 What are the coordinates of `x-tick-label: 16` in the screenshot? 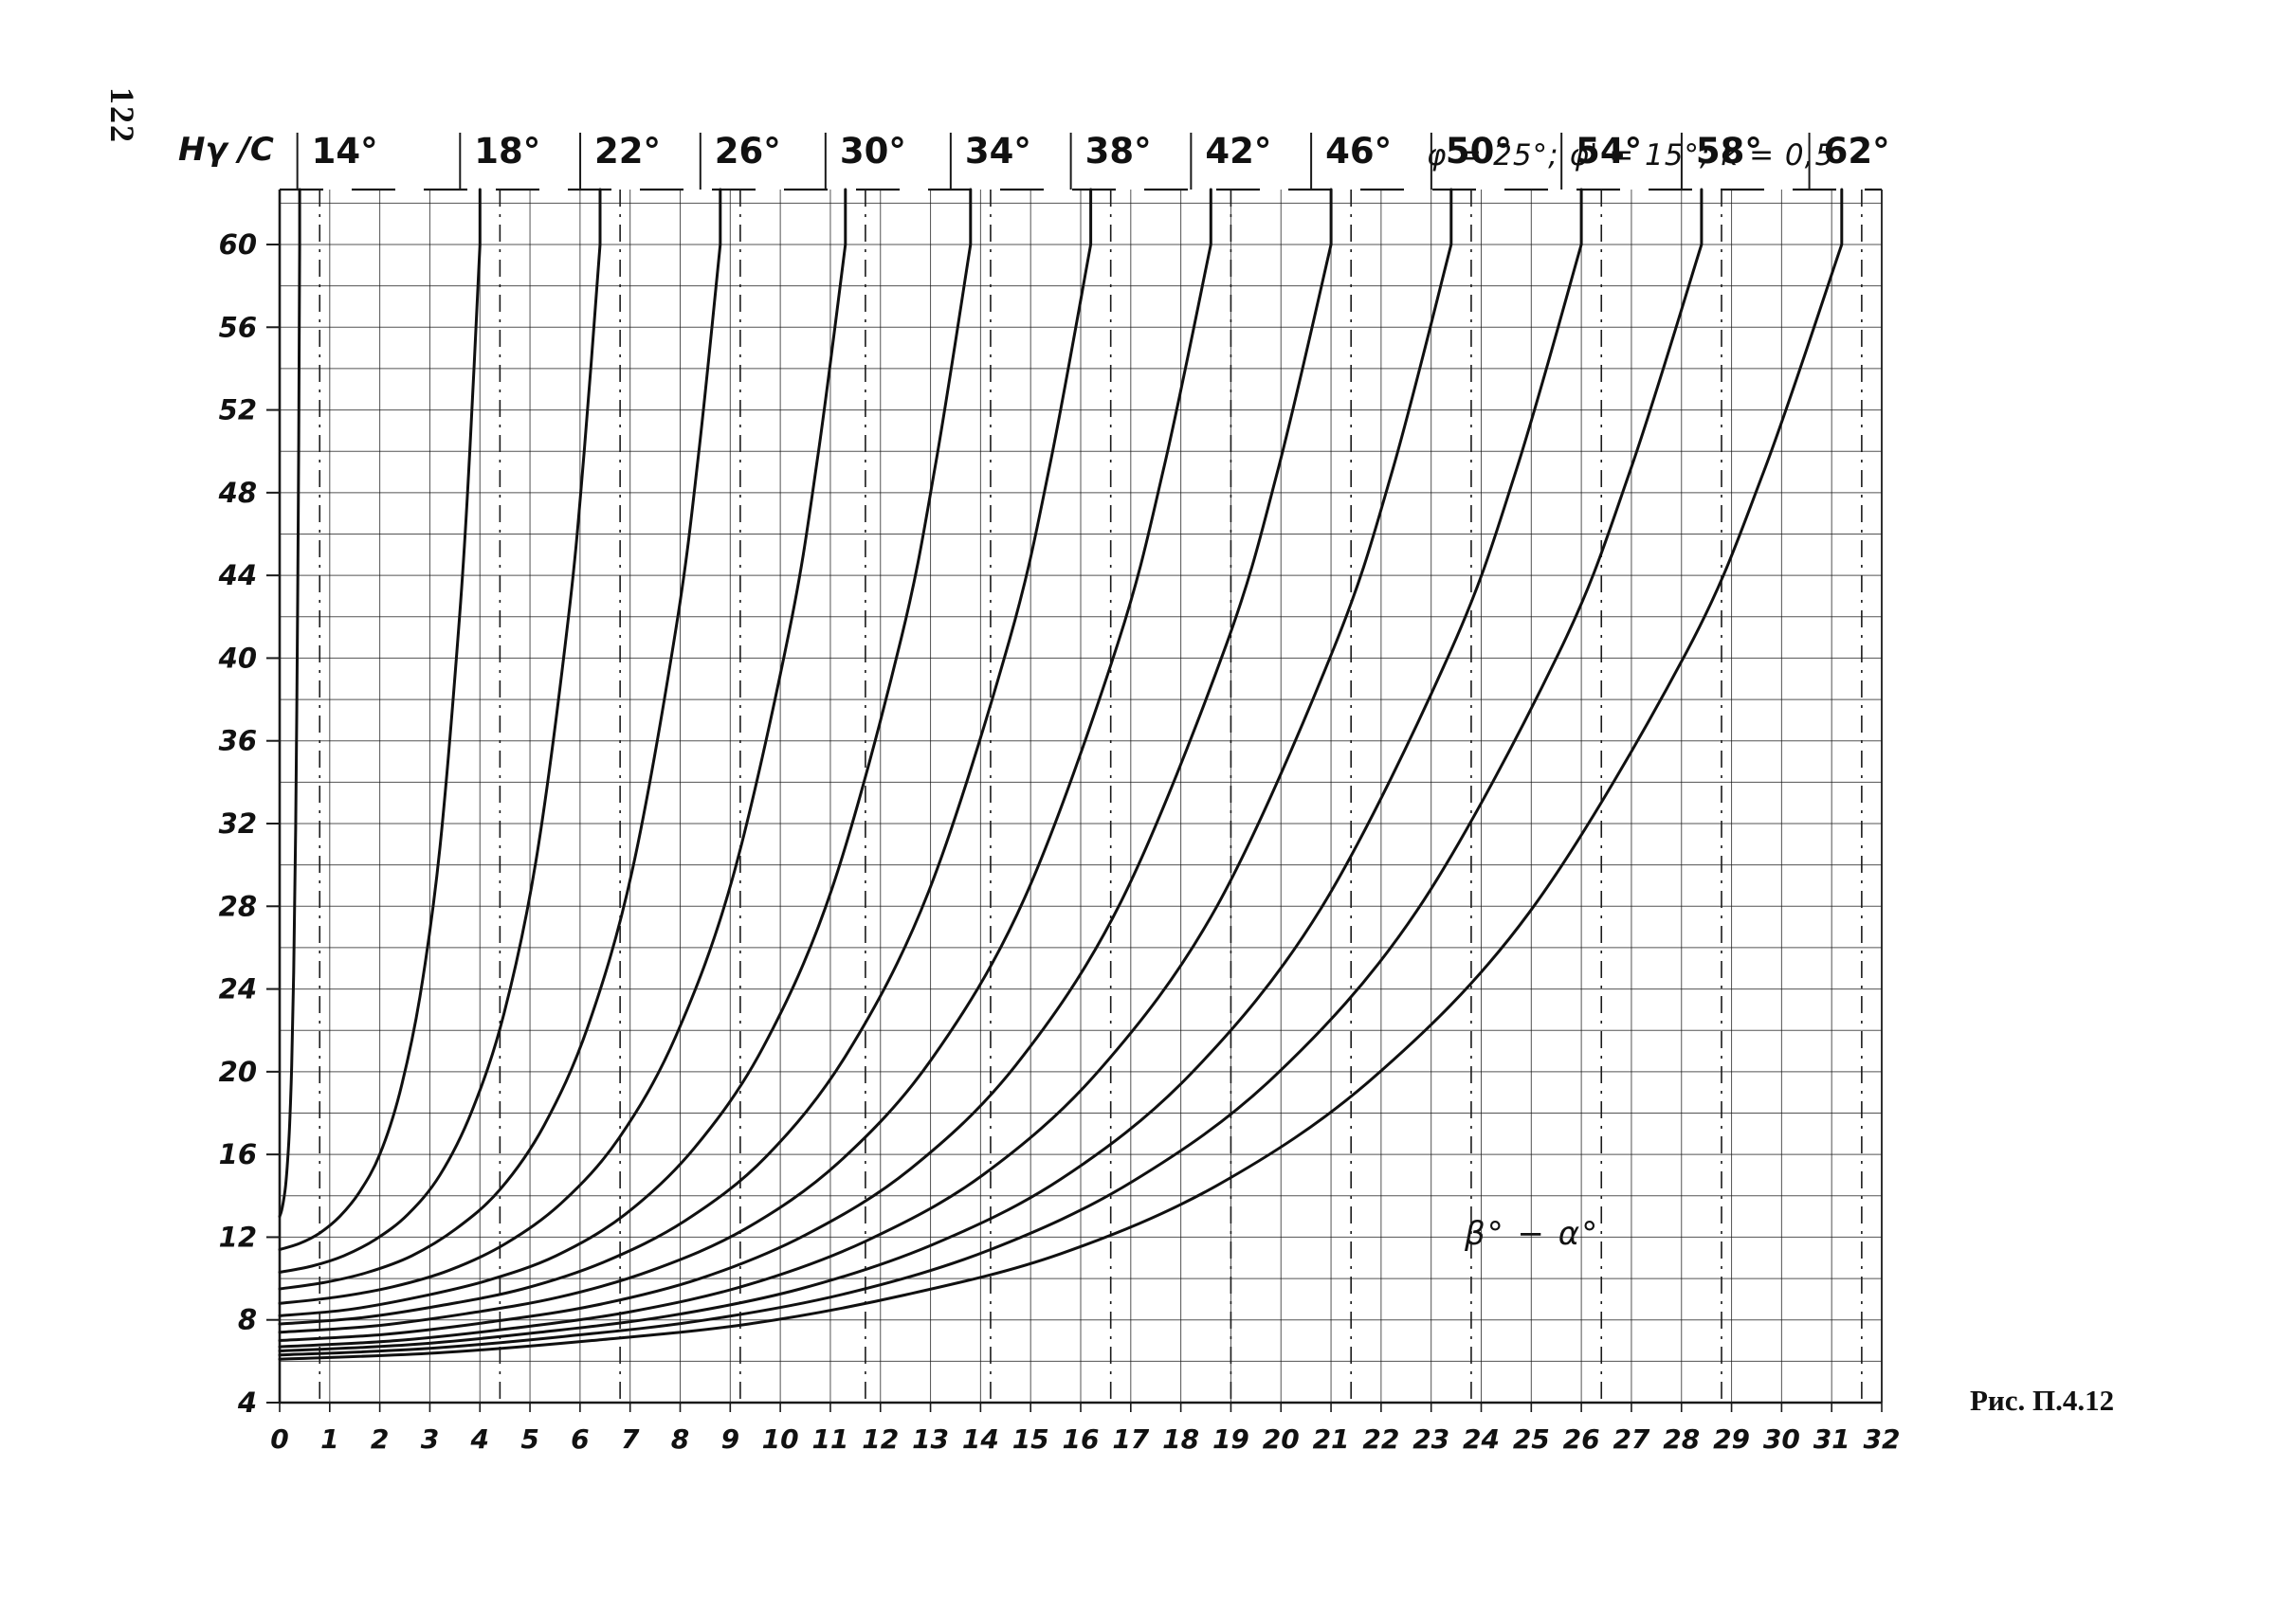 It's located at (1081, 1439).